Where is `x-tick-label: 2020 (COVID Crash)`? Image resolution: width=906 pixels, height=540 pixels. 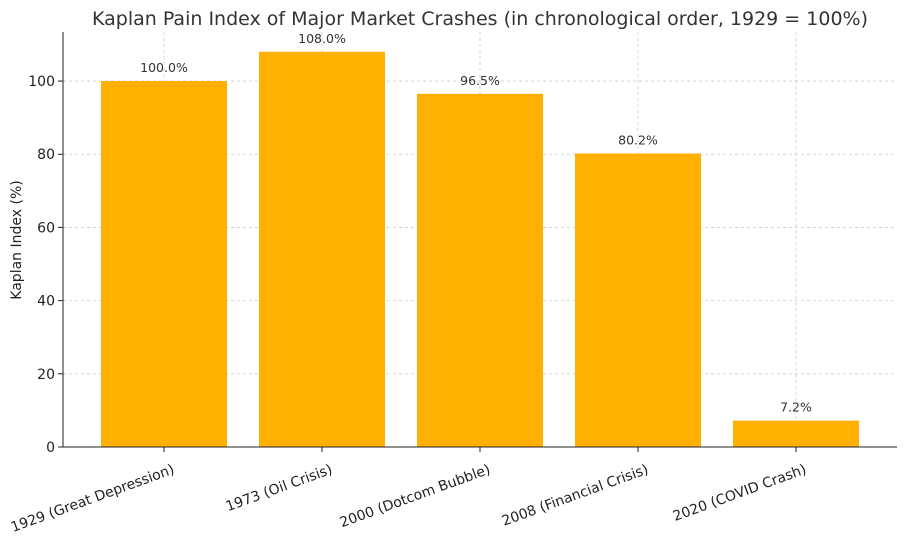 x-tick-label: 2020 (COVID Crash) is located at coordinates (740, 493).